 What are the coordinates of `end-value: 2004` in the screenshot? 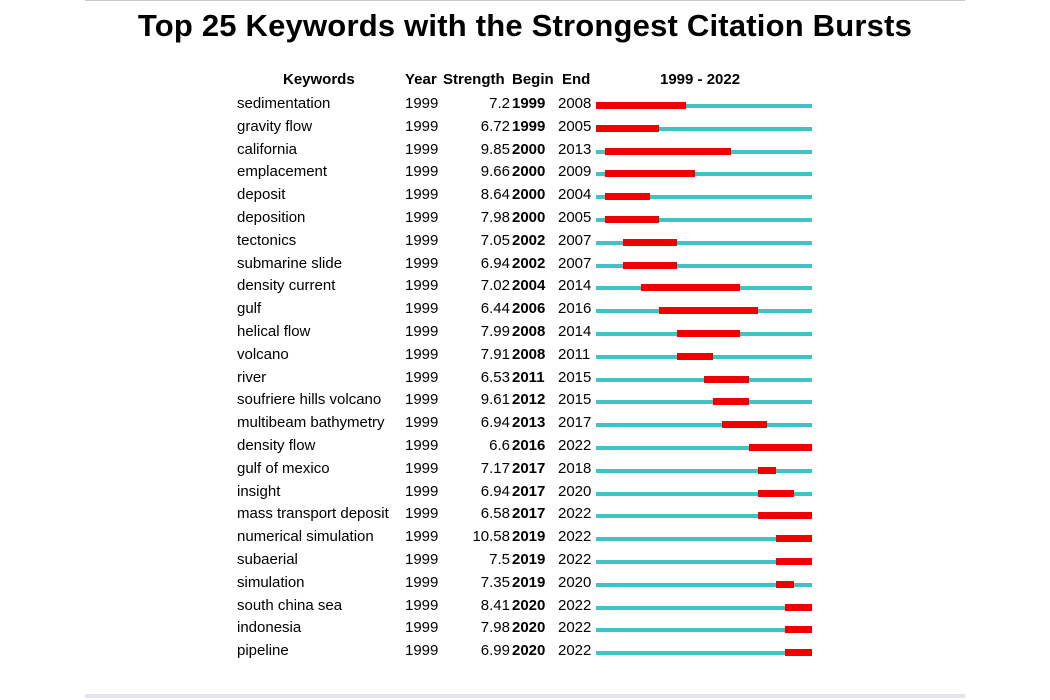 It's located at (575, 195).